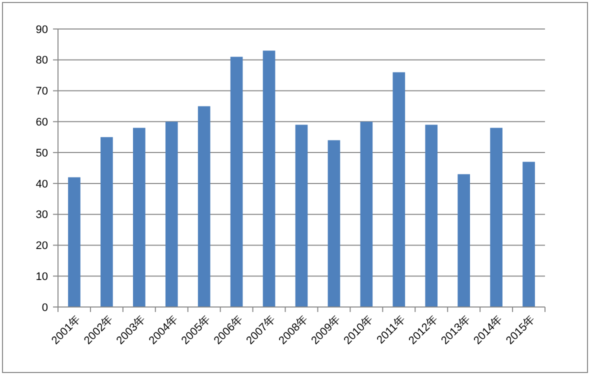 The image size is (590, 376). I want to click on y-tick-label: 70, so click(42, 92).